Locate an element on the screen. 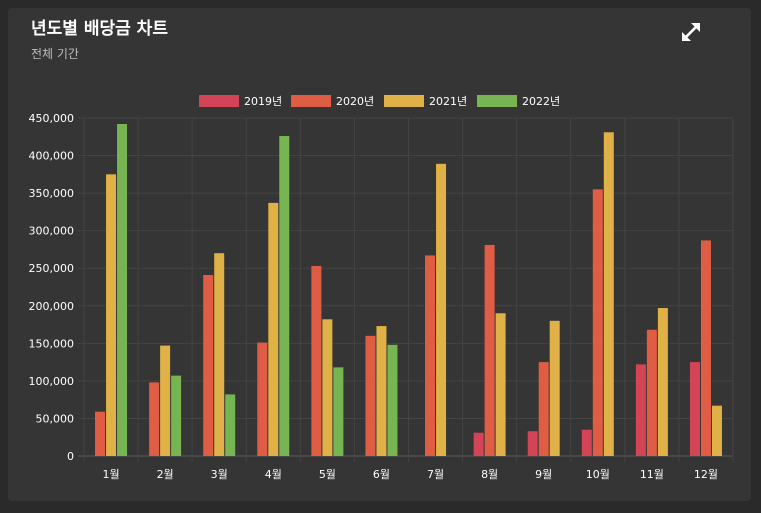 The width and height of the screenshot is (761, 513). x-tick-label: 3월 is located at coordinates (219, 474).